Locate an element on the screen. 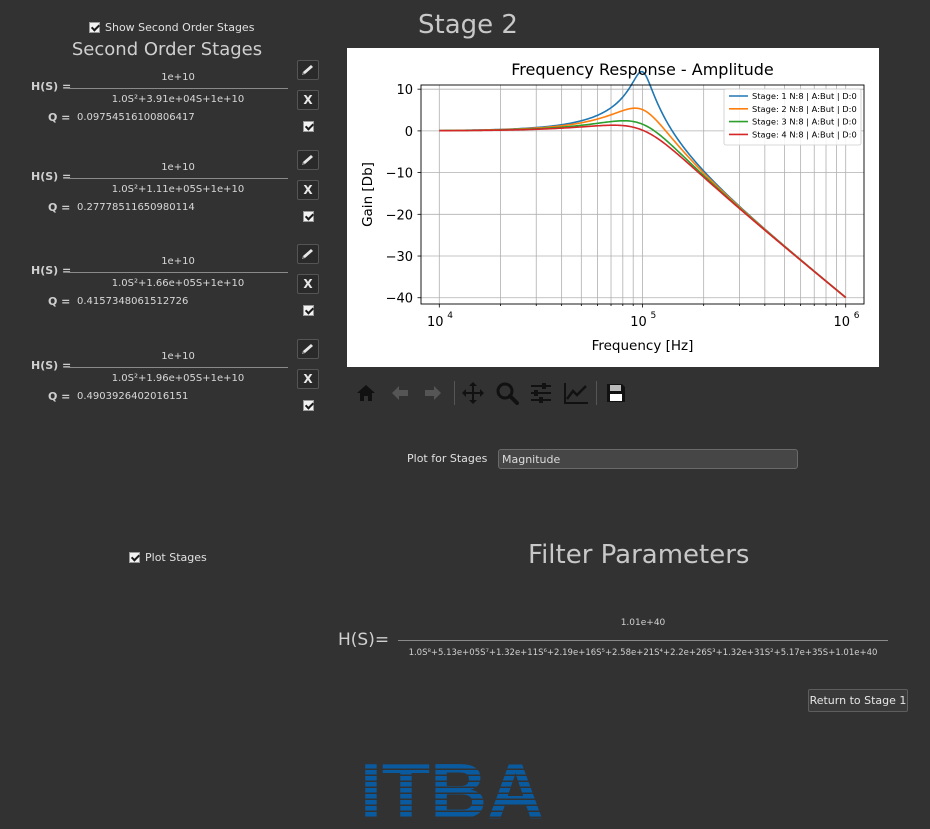  y-tick-label: −40 is located at coordinates (399, 299).